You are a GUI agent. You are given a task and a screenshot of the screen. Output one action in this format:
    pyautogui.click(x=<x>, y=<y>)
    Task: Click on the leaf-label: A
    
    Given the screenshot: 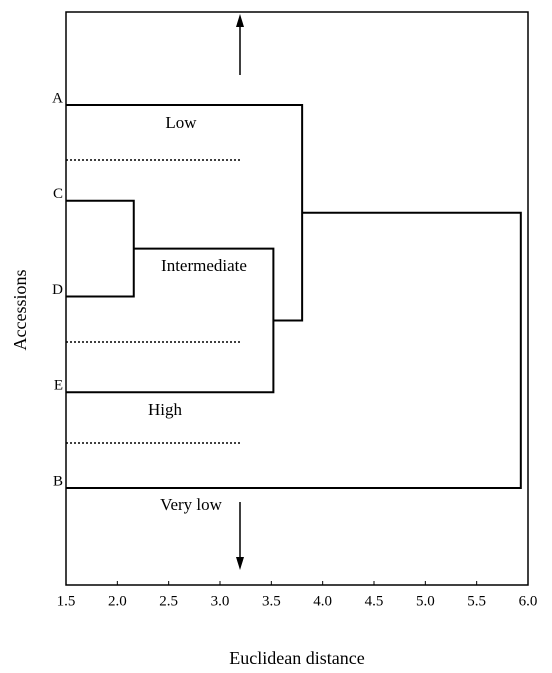 What is the action you would take?
    pyautogui.click(x=57, y=98)
    